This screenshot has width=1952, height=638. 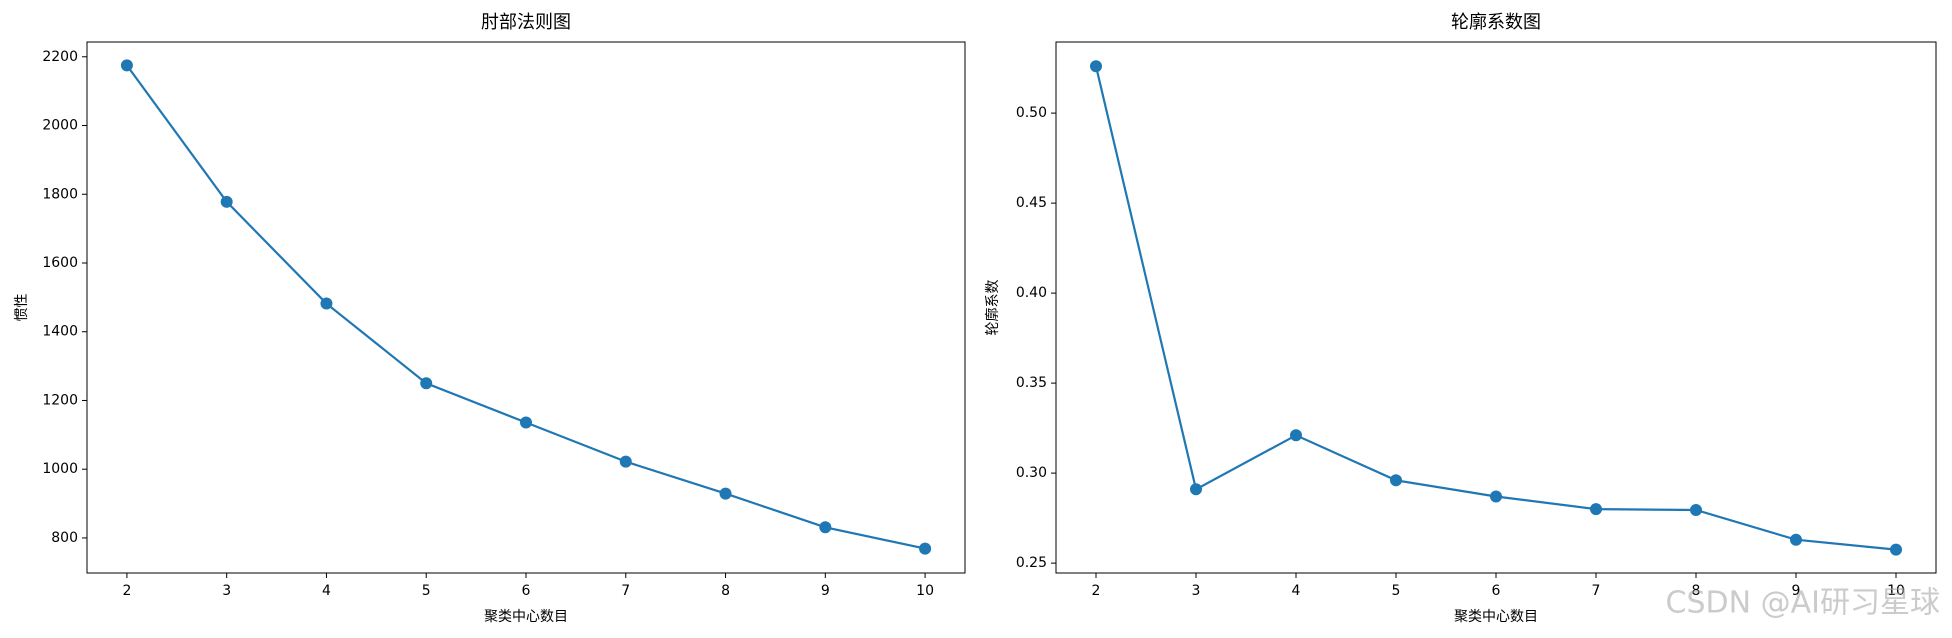 I want to click on y-tick-label: 2200, so click(x=60, y=57).